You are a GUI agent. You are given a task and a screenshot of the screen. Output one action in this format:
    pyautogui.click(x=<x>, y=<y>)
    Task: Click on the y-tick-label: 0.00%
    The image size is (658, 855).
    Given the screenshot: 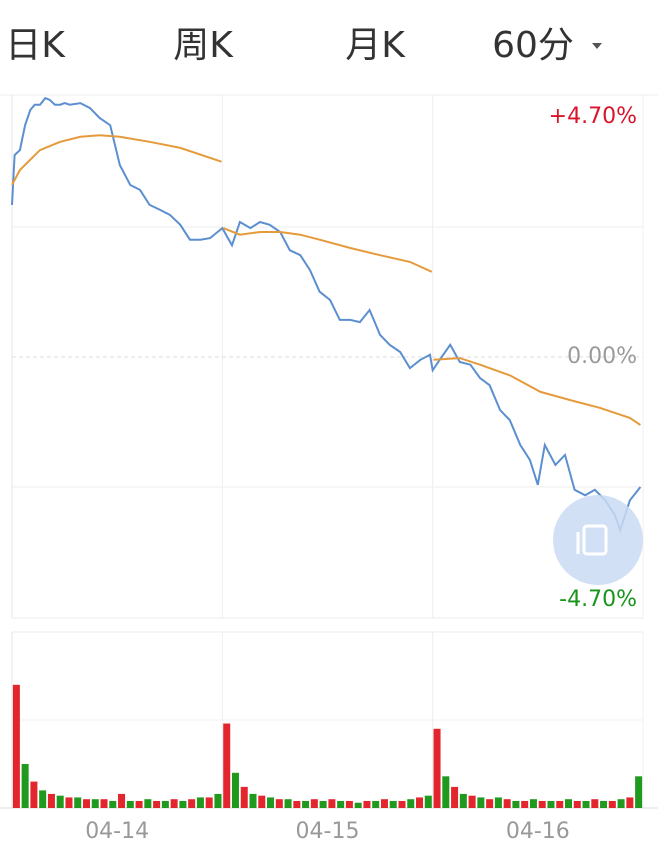 What is the action you would take?
    pyautogui.click(x=602, y=356)
    